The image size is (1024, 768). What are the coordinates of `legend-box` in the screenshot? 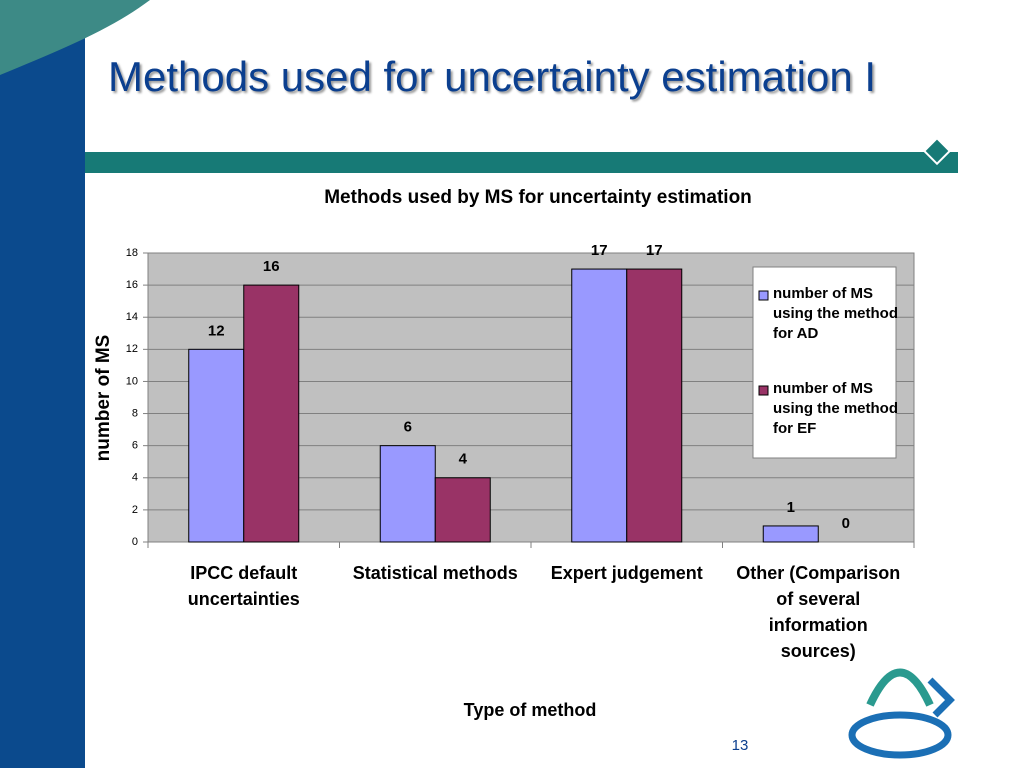 It's located at (824, 362).